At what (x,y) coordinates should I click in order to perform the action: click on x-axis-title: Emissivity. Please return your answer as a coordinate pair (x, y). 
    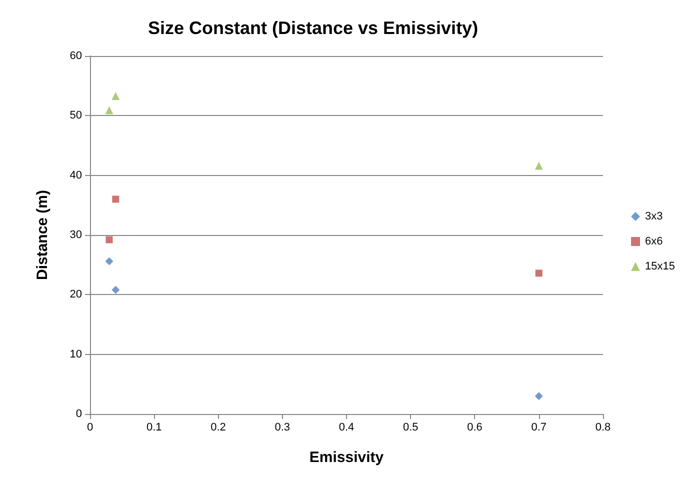
    Looking at the image, I should click on (346, 457).